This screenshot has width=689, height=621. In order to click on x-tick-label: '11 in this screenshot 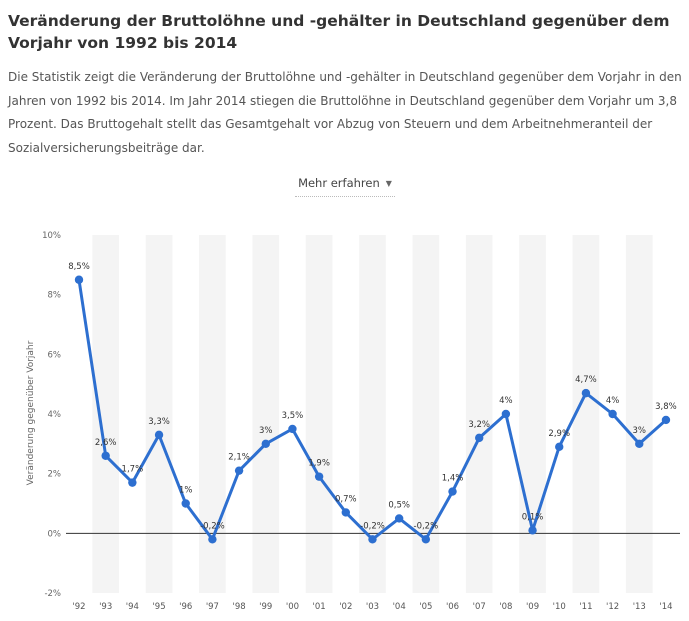, I will do `click(585, 607)`.